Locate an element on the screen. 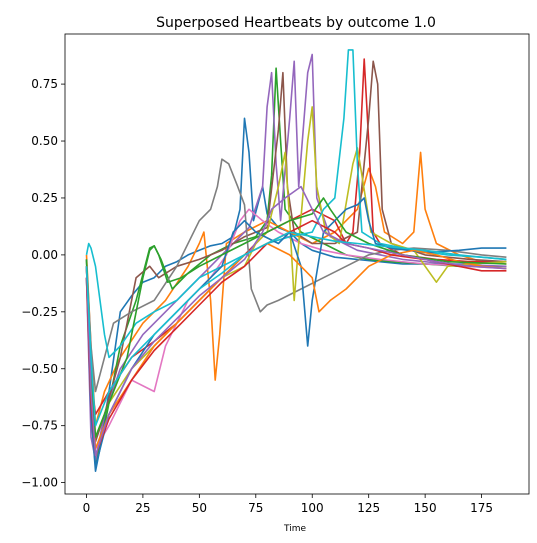 The width and height of the screenshot is (537, 543). y-tick-label: −0.75 is located at coordinates (39, 426).